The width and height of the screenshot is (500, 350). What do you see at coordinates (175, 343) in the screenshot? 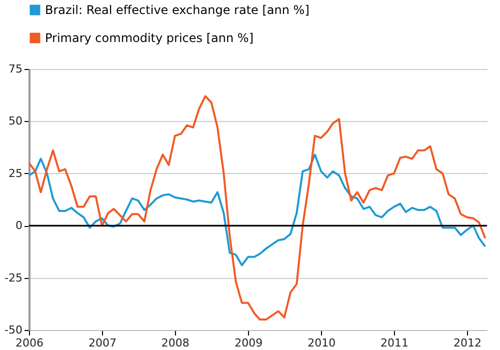
I see `x-tick-label: 2008` at bounding box center [175, 343].